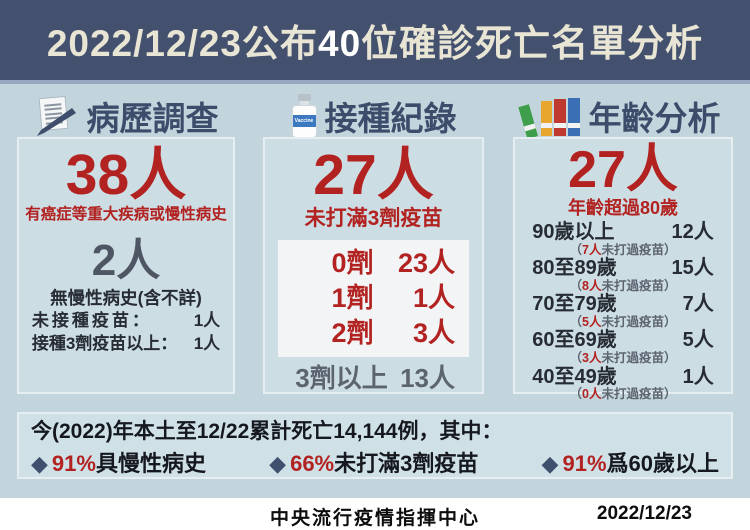  What do you see at coordinates (573, 117) in the screenshot?
I see `book-blue-shape` at bounding box center [573, 117].